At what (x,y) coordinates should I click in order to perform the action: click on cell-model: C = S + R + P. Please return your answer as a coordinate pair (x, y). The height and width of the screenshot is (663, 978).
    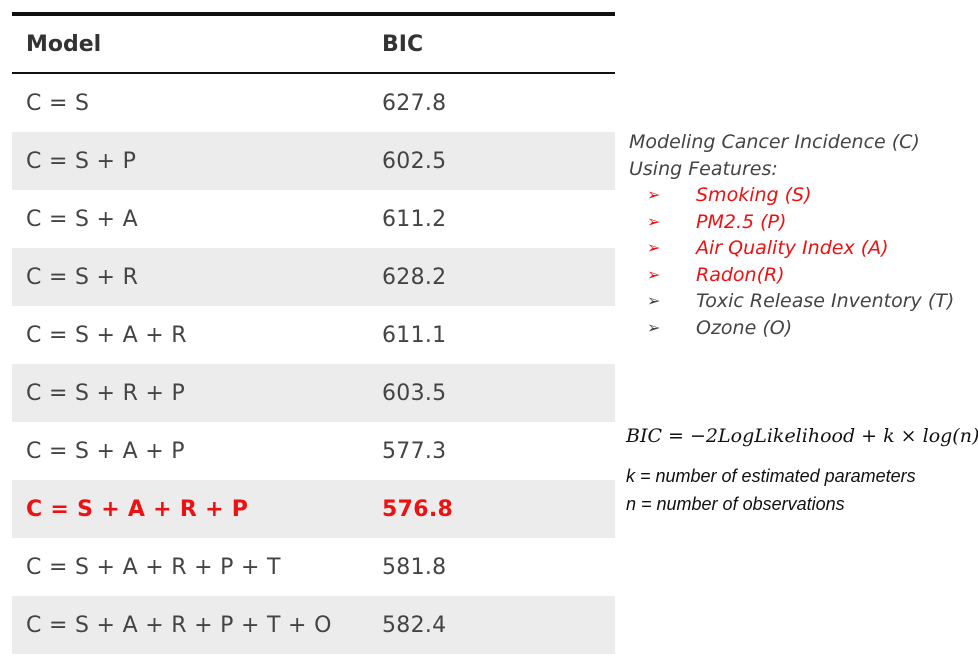
    Looking at the image, I should click on (106, 393).